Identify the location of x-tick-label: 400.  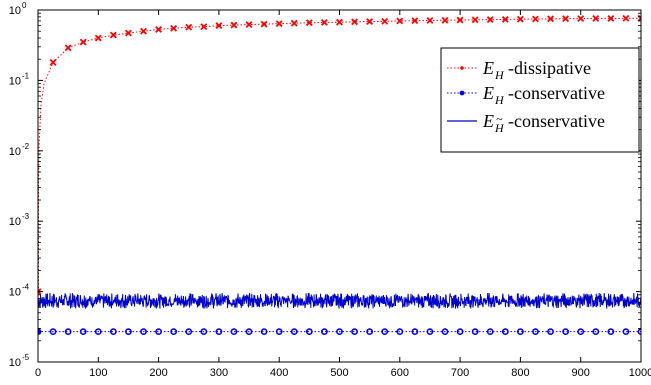
(279, 373).